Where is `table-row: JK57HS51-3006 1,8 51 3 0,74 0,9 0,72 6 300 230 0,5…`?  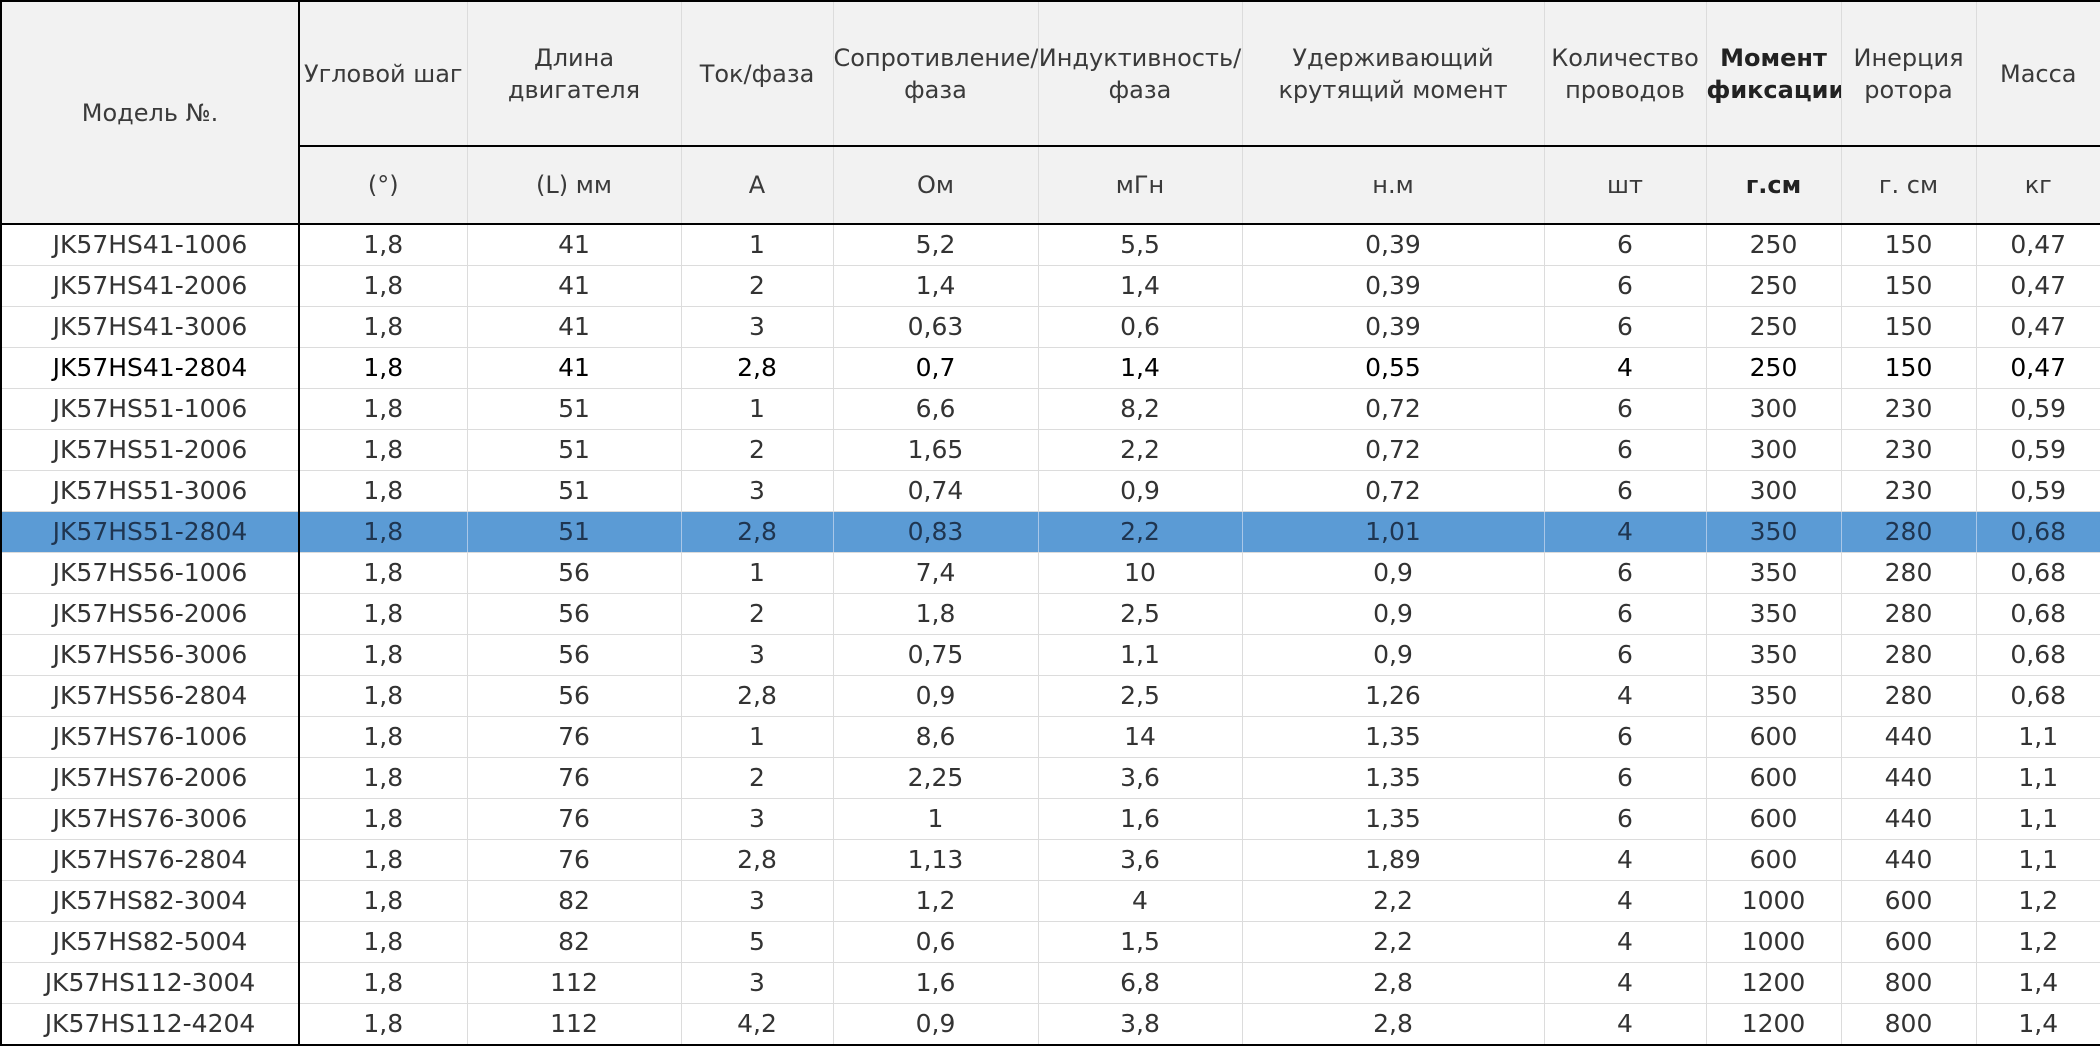 table-row: JK57HS51-3006 1,8 51 3 0,74 0,9 0,72 6 300 230 0,5… is located at coordinates (1050, 491).